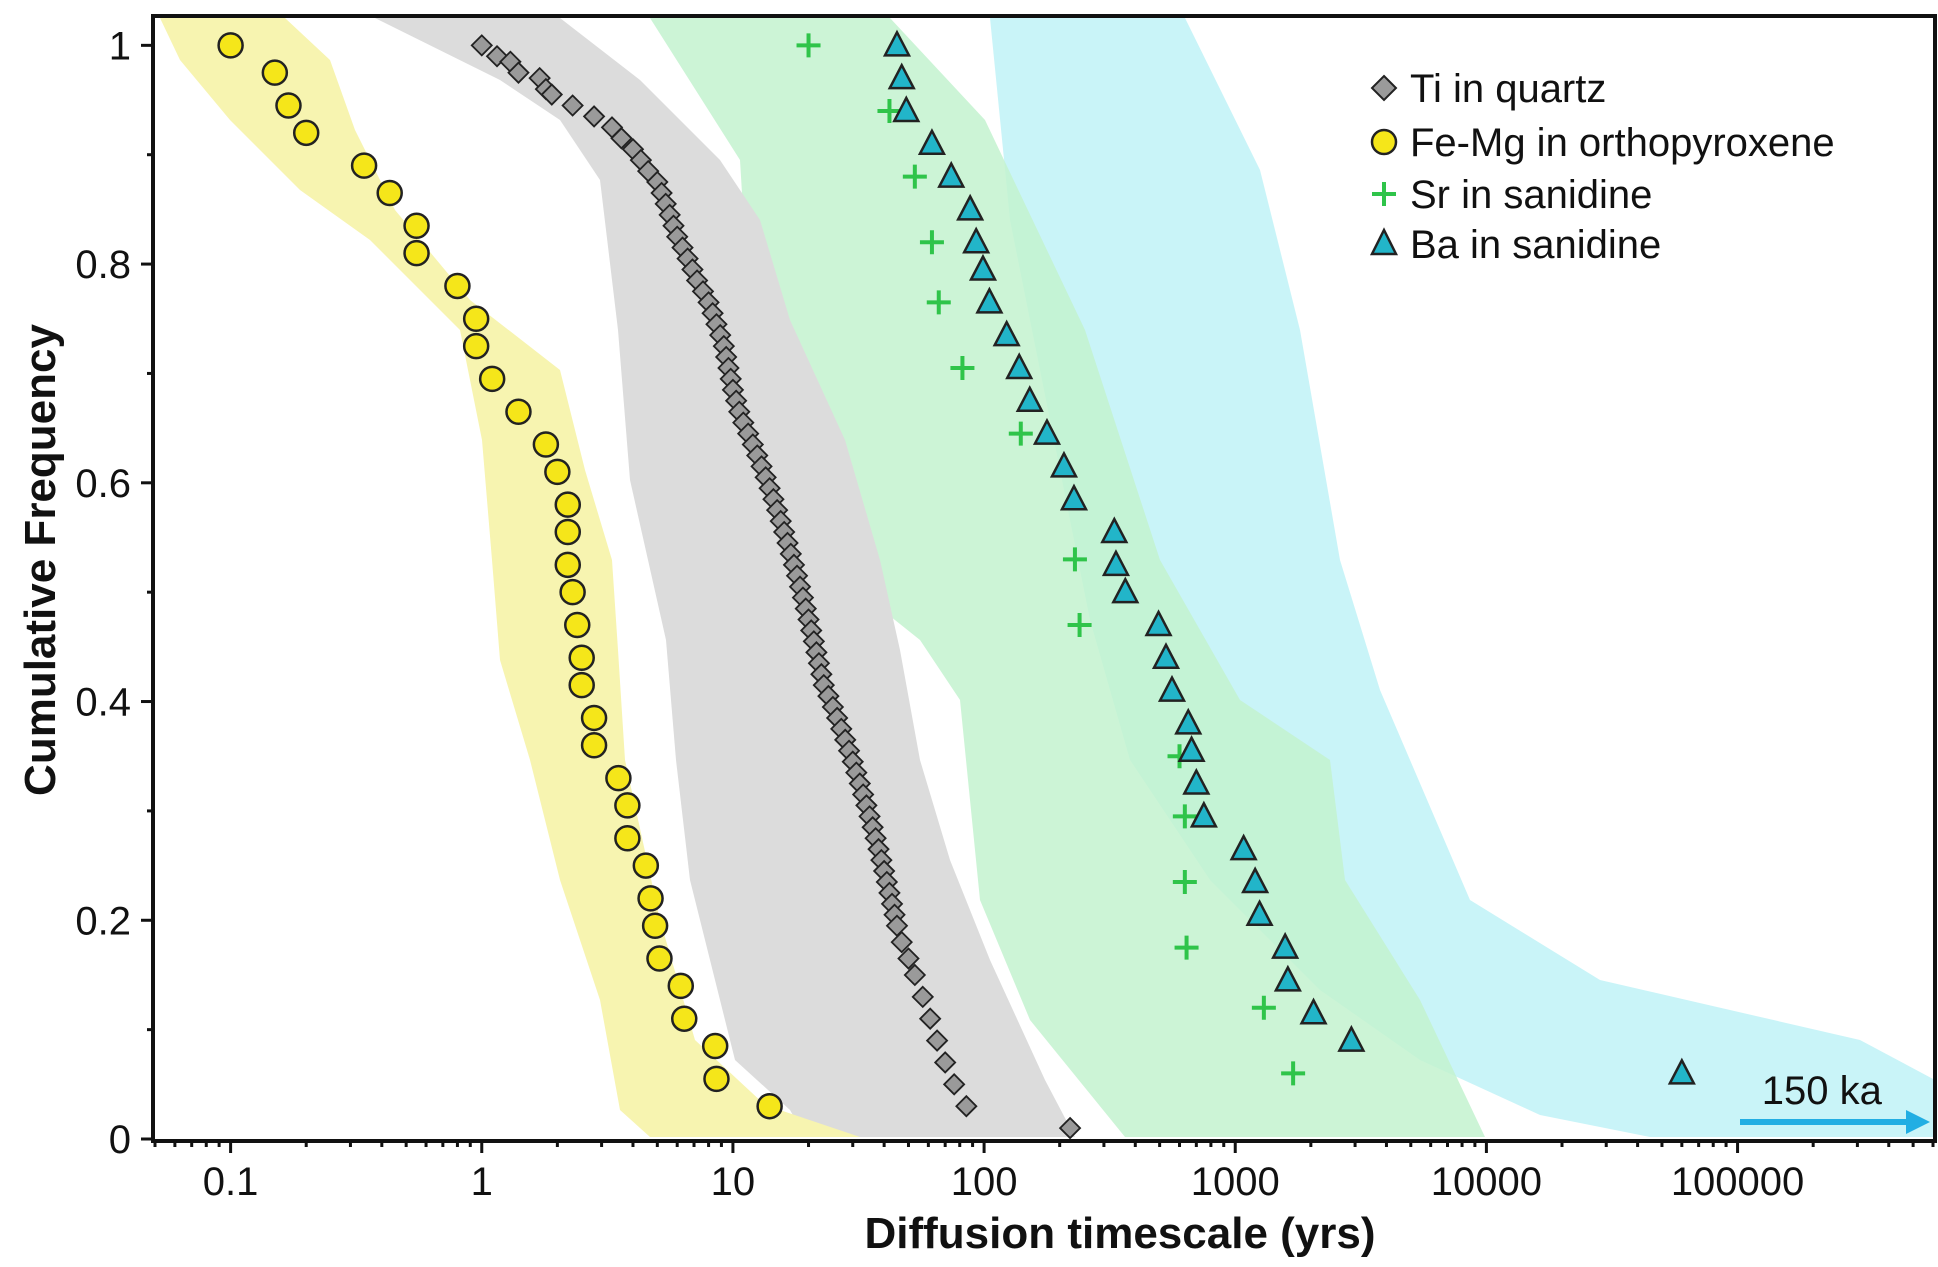  What do you see at coordinates (1822, 1091) in the screenshot?
I see `annotation-150ka-label: 150 ka` at bounding box center [1822, 1091].